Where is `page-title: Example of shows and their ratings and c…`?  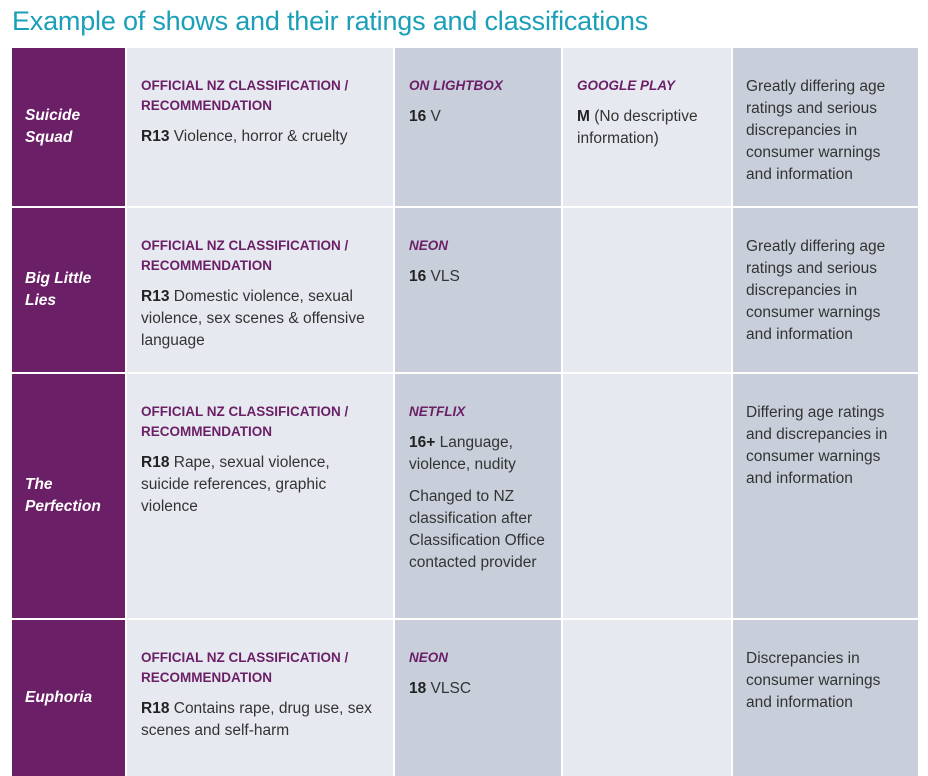
page-title: Example of shows and their ratings and c… is located at coordinates (330, 21).